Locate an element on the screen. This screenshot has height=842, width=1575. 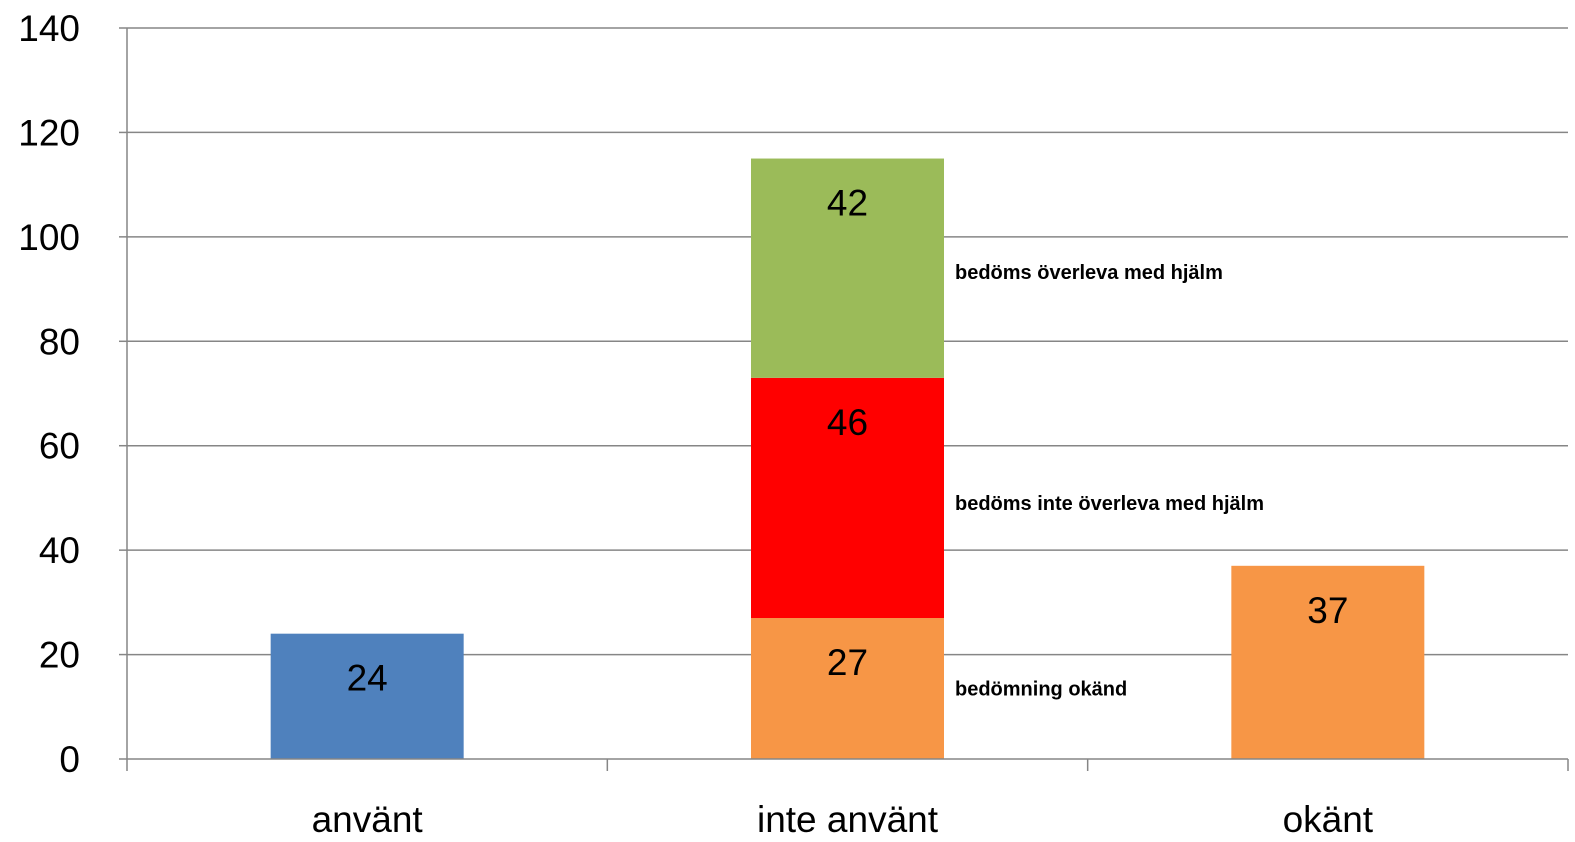
y-tick-label: 120 is located at coordinates (49, 132).